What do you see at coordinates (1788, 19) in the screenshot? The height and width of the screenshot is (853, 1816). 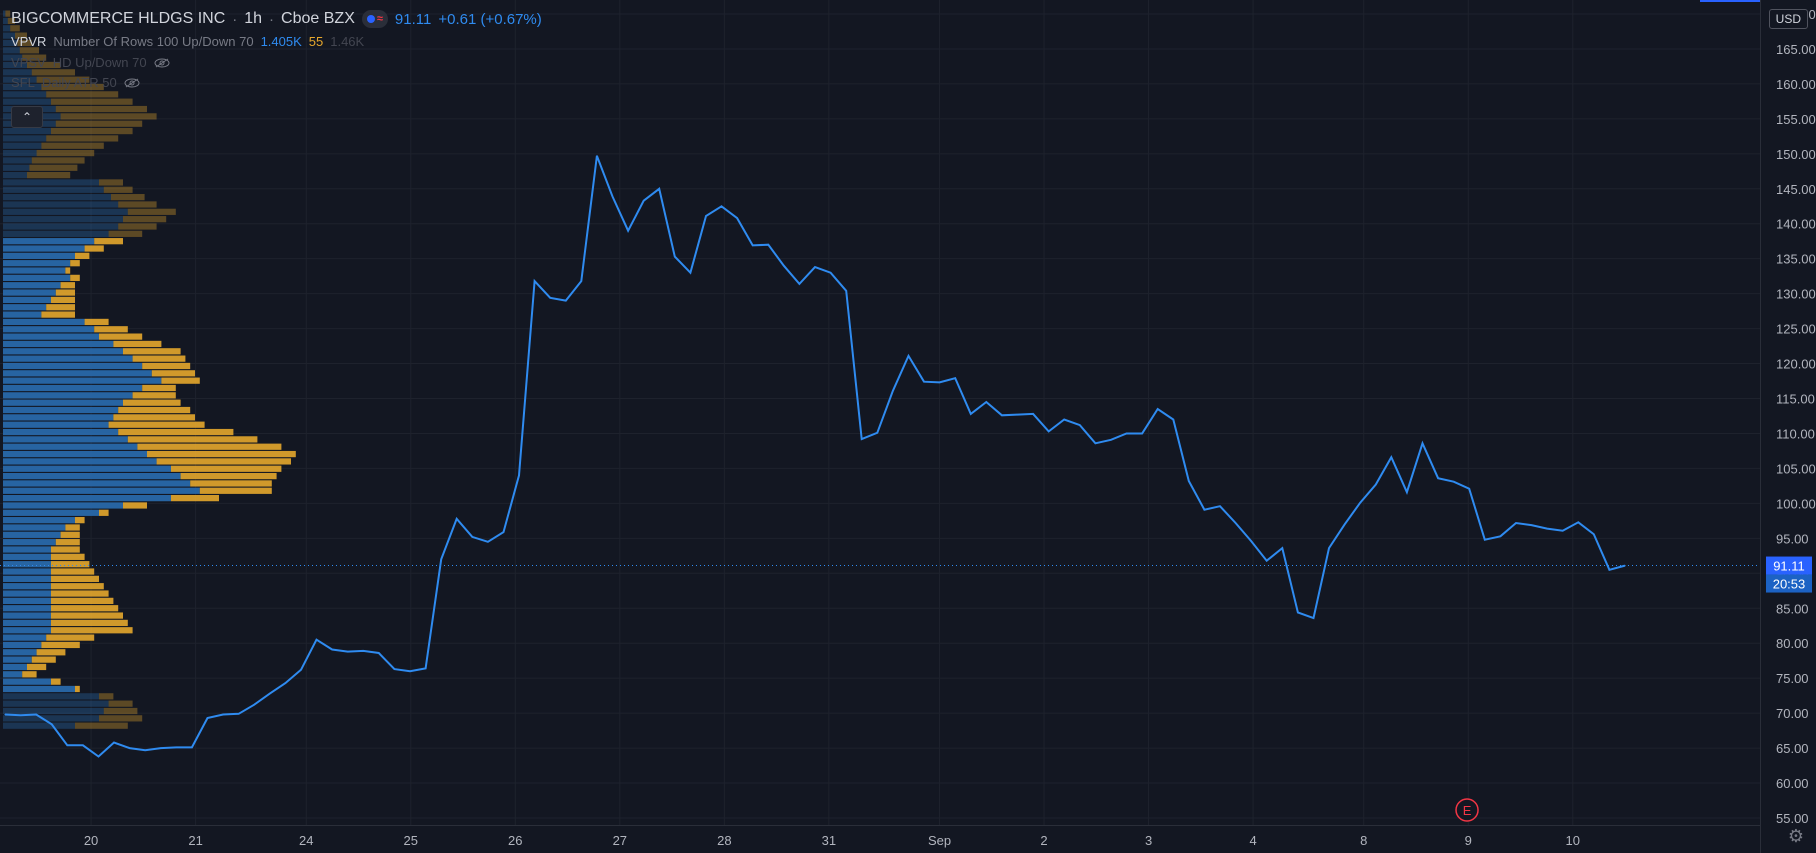 I see `currency-label: USD` at bounding box center [1788, 19].